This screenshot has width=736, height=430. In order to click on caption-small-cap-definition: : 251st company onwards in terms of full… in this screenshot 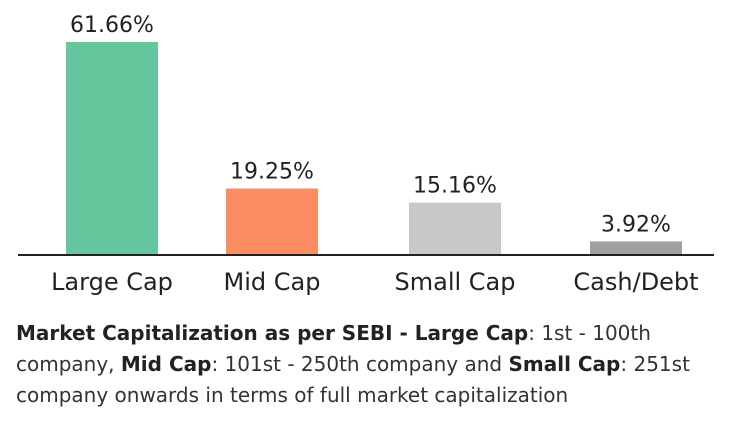, I will do `click(353, 379)`.